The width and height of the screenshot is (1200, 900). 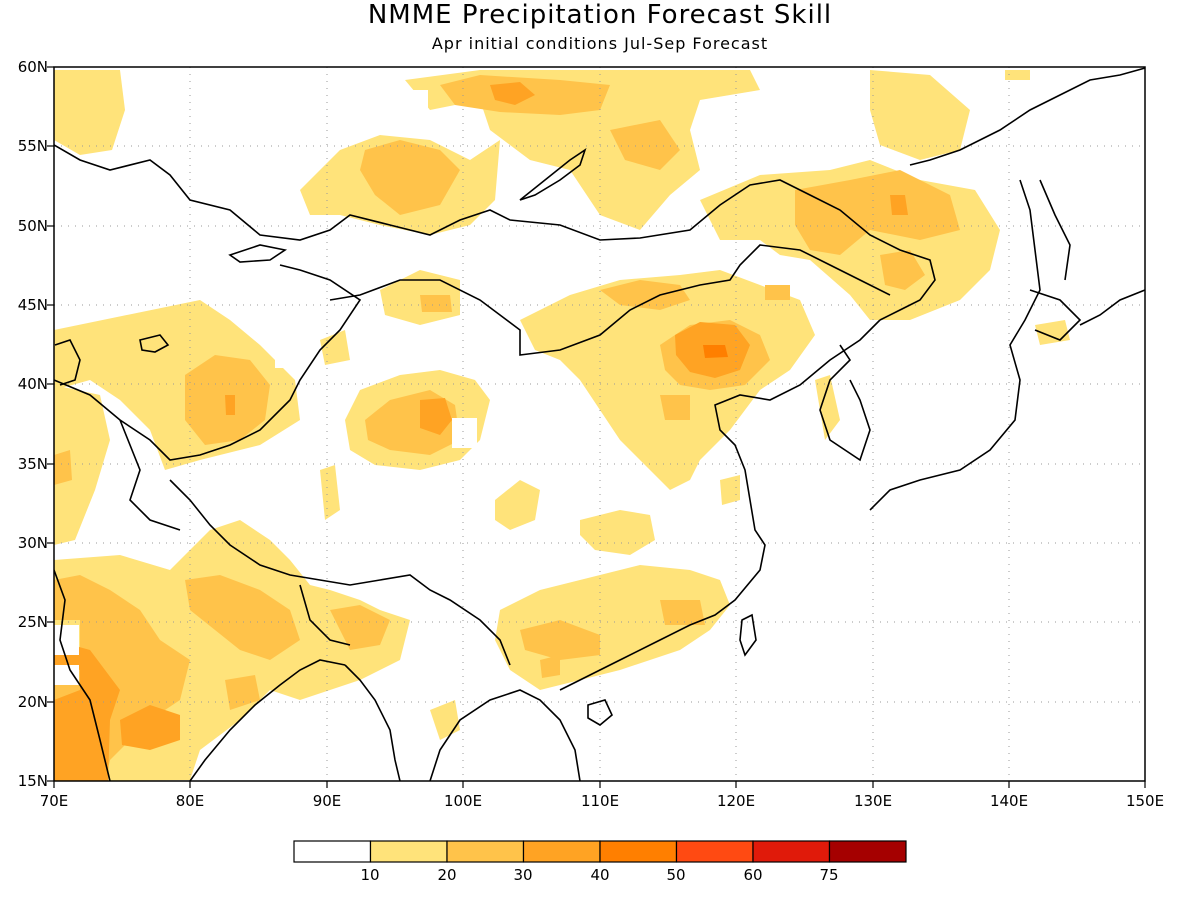 I want to click on lon-label-150e: 150E, so click(x=1145, y=801).